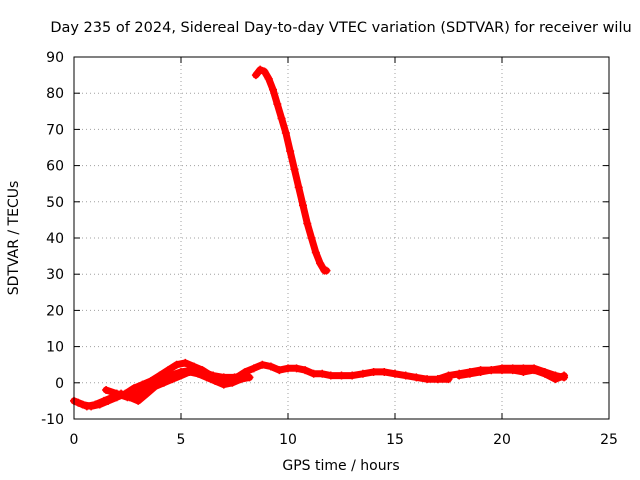 This screenshot has width=640, height=480. Describe the element at coordinates (340, 466) in the screenshot. I see `x-axis-label: GPS time / hours` at that location.